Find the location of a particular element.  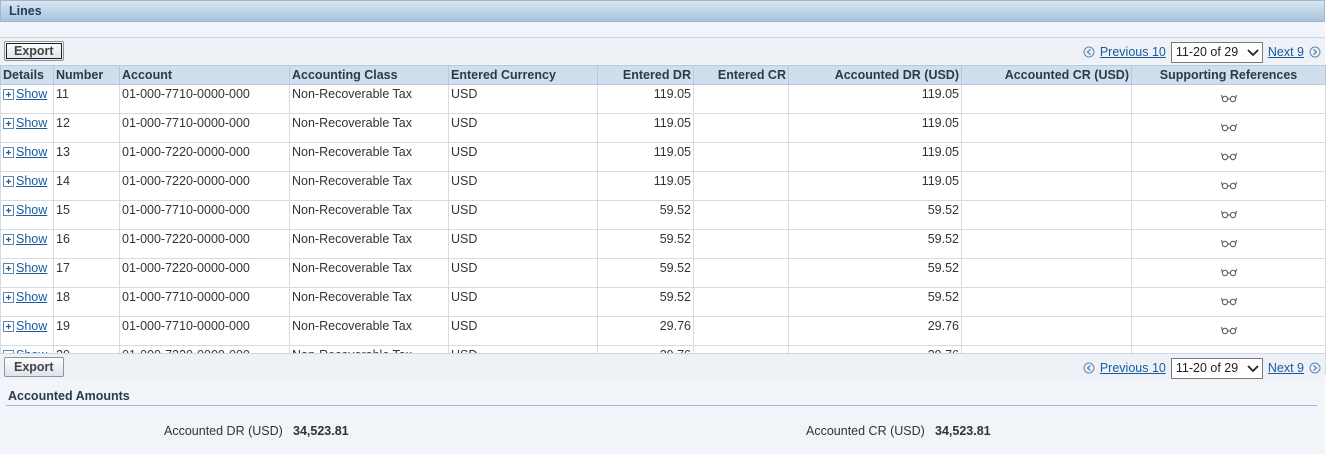

table-cell: 01-000-7220-0000-000 is located at coordinates (204, 273).